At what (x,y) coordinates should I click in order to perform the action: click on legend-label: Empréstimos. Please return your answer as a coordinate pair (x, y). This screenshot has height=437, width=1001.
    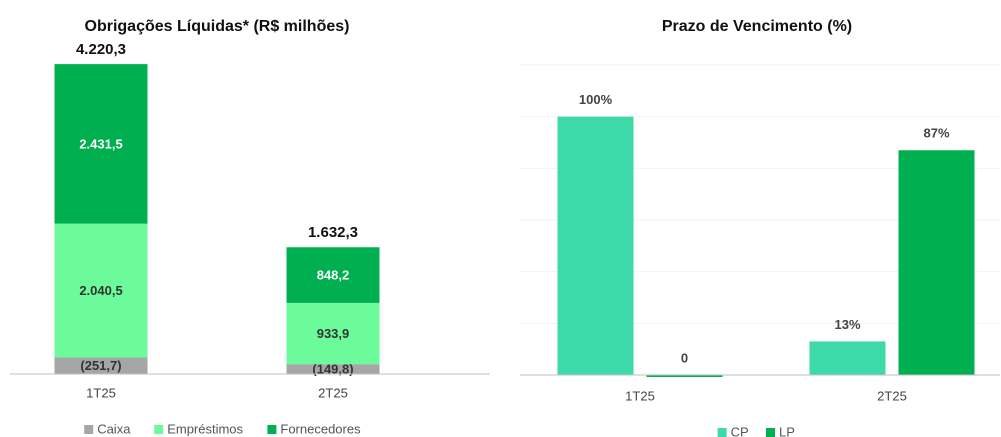
    Looking at the image, I should click on (205, 428).